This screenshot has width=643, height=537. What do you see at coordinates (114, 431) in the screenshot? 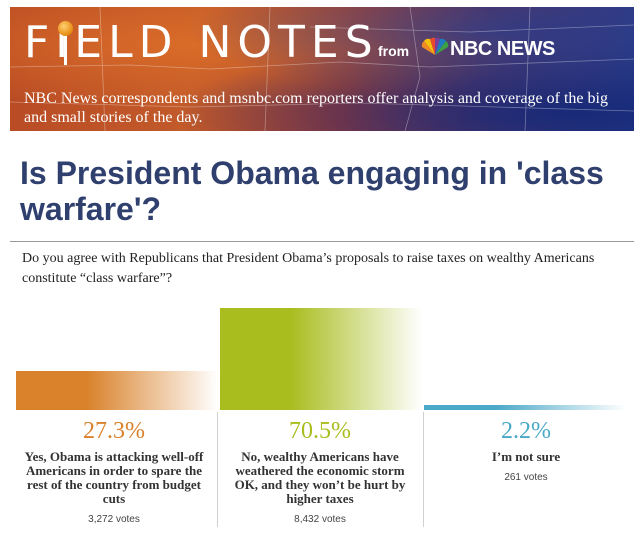
I see `percent-label: 27.3%` at bounding box center [114, 431].